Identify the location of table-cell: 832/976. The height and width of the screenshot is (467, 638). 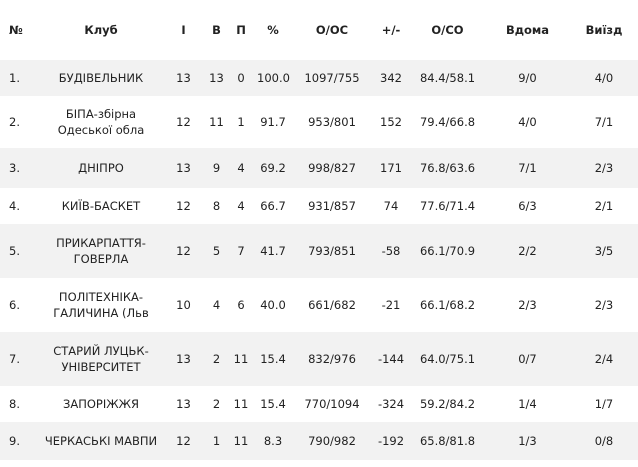
(332, 359).